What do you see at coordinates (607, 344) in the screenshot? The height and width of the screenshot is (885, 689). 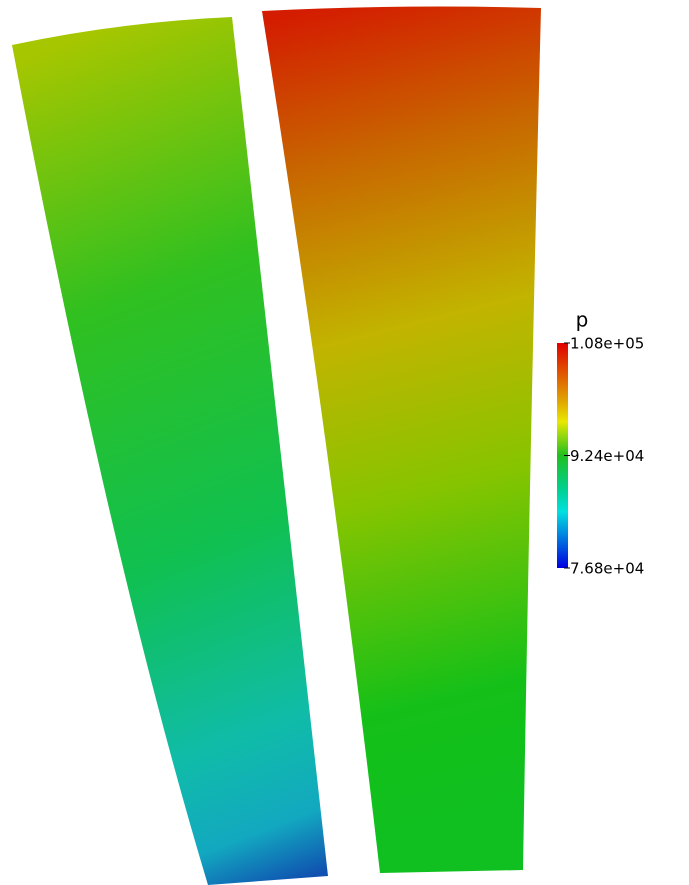 I see `colorbar-tick-label: 1.08e+05` at bounding box center [607, 344].